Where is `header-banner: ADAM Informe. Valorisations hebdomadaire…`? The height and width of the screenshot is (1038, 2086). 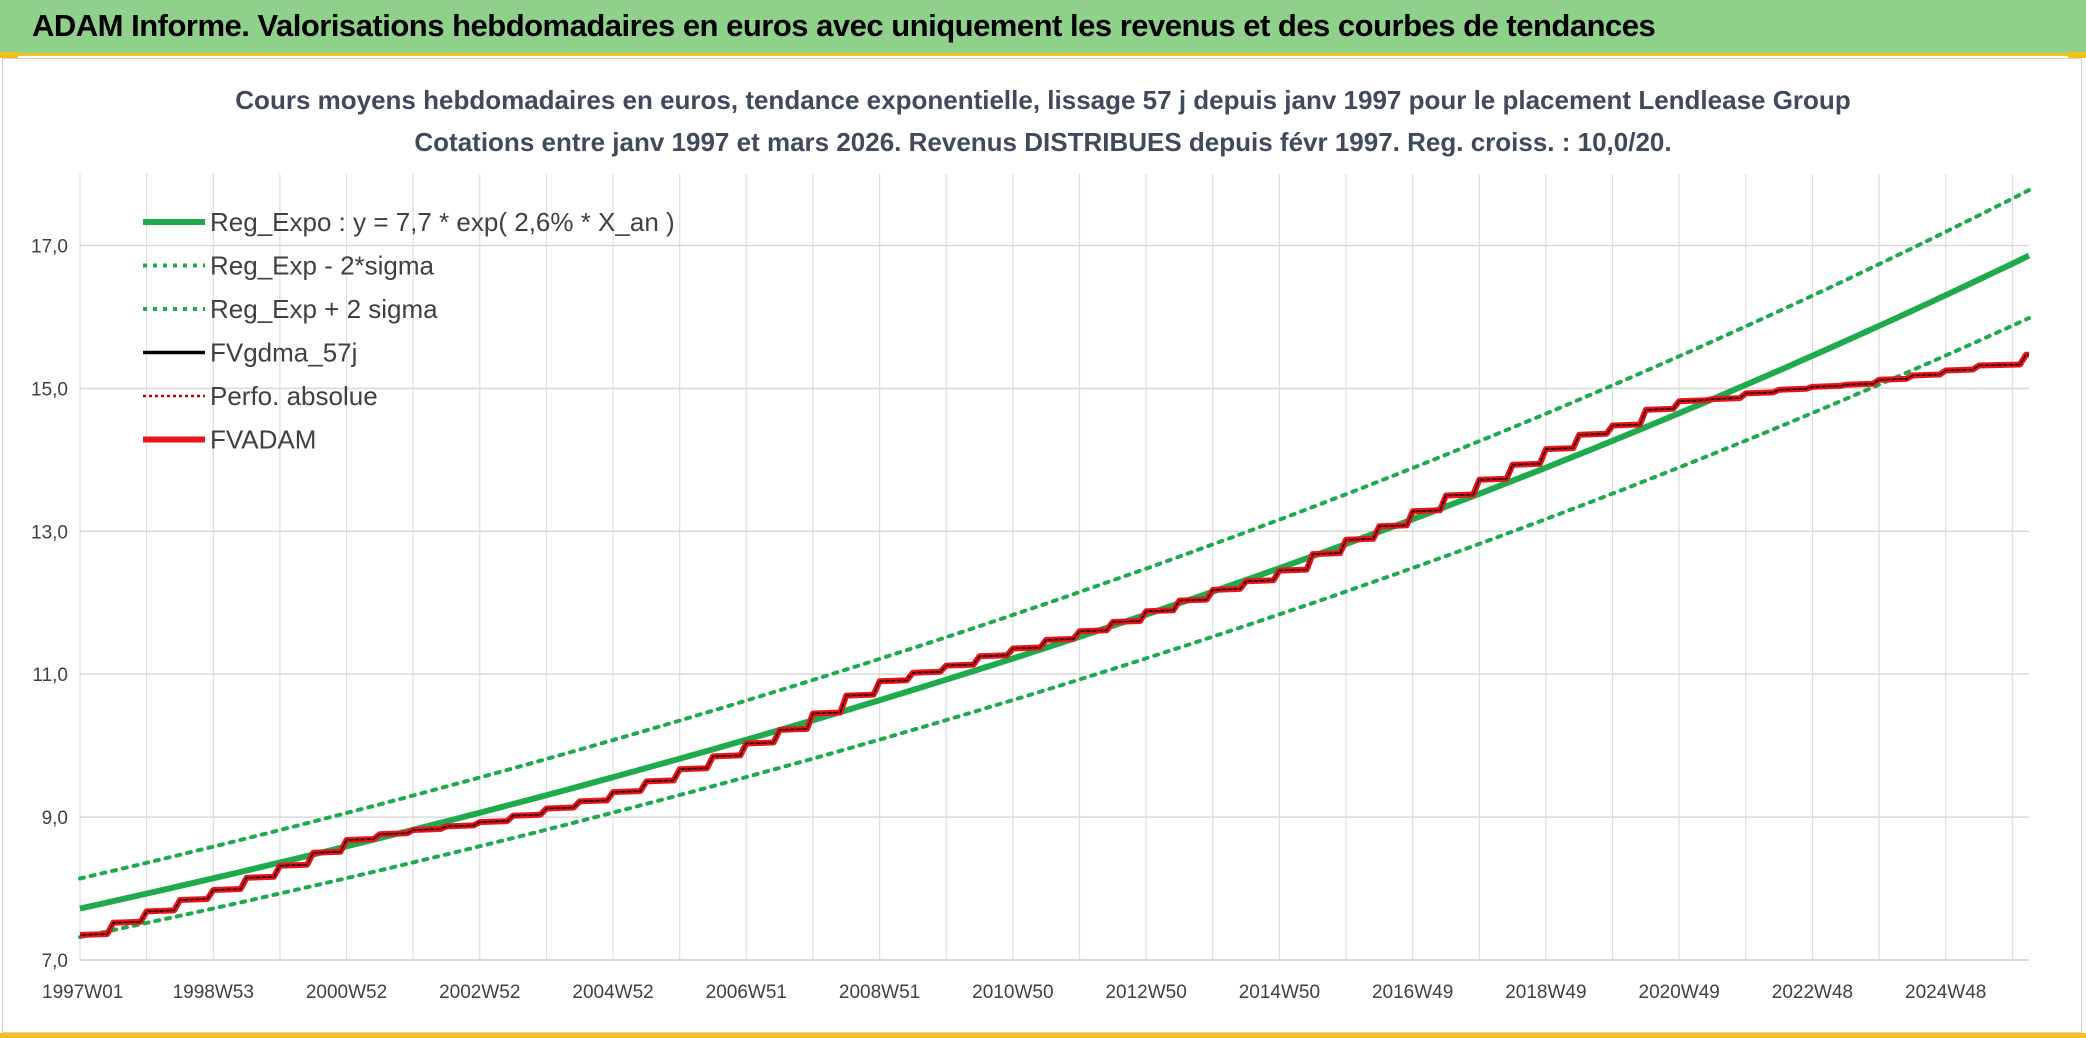 header-banner: ADAM Informe. Valorisations hebdomadaire… is located at coordinates (1043, 28).